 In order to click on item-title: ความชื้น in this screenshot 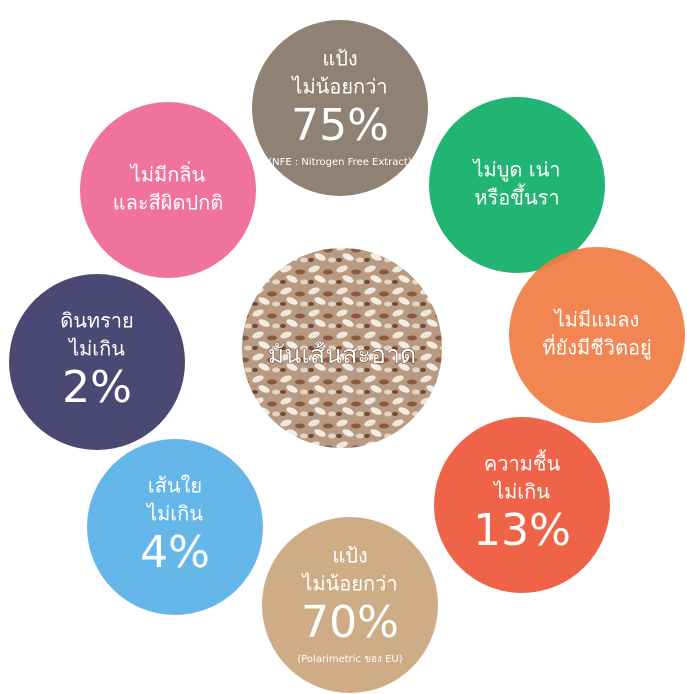, I will do `click(522, 463)`.